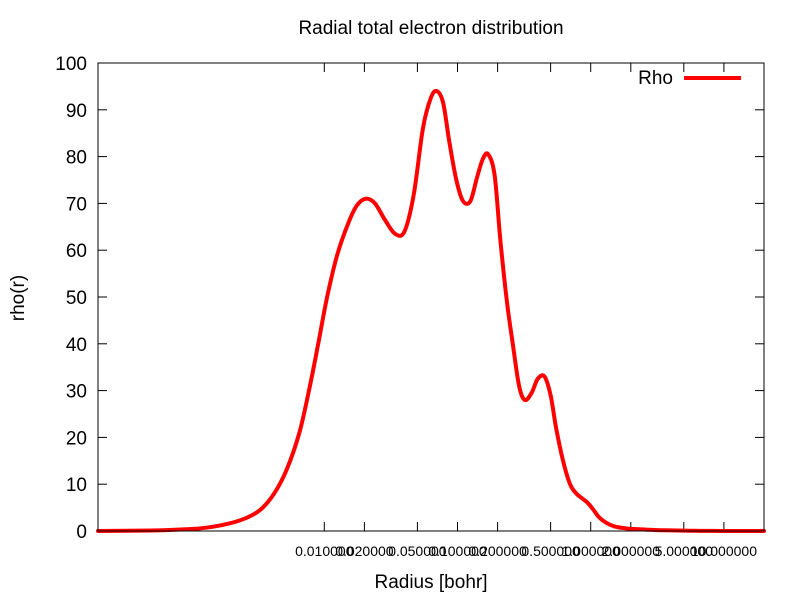 The height and width of the screenshot is (600, 800). Describe the element at coordinates (76, 345) in the screenshot. I see `y-tick-label: 40` at that location.